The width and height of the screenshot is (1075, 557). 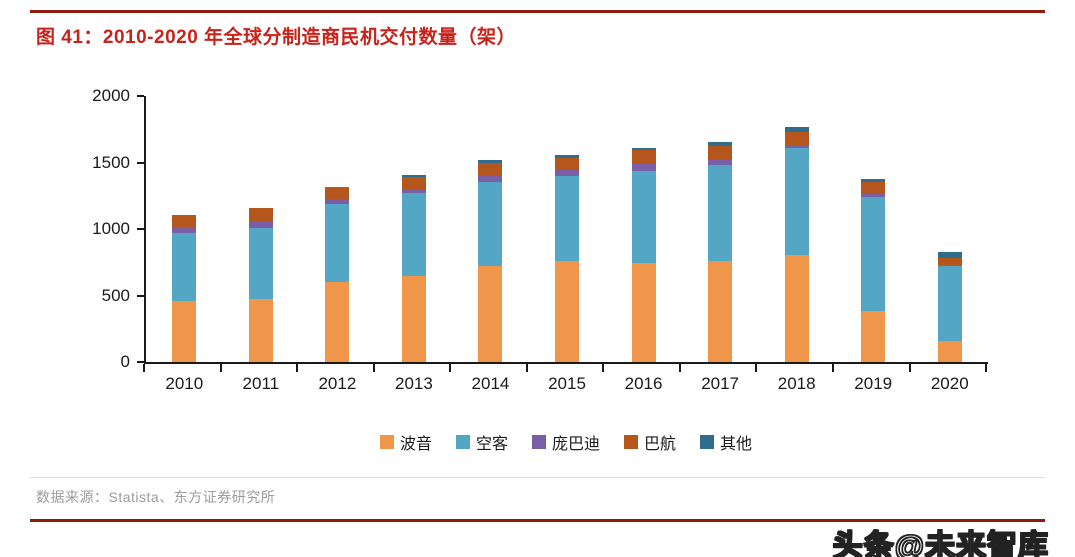 What do you see at coordinates (643, 149) in the screenshot?
I see `bar-segment-其他-2016` at bounding box center [643, 149].